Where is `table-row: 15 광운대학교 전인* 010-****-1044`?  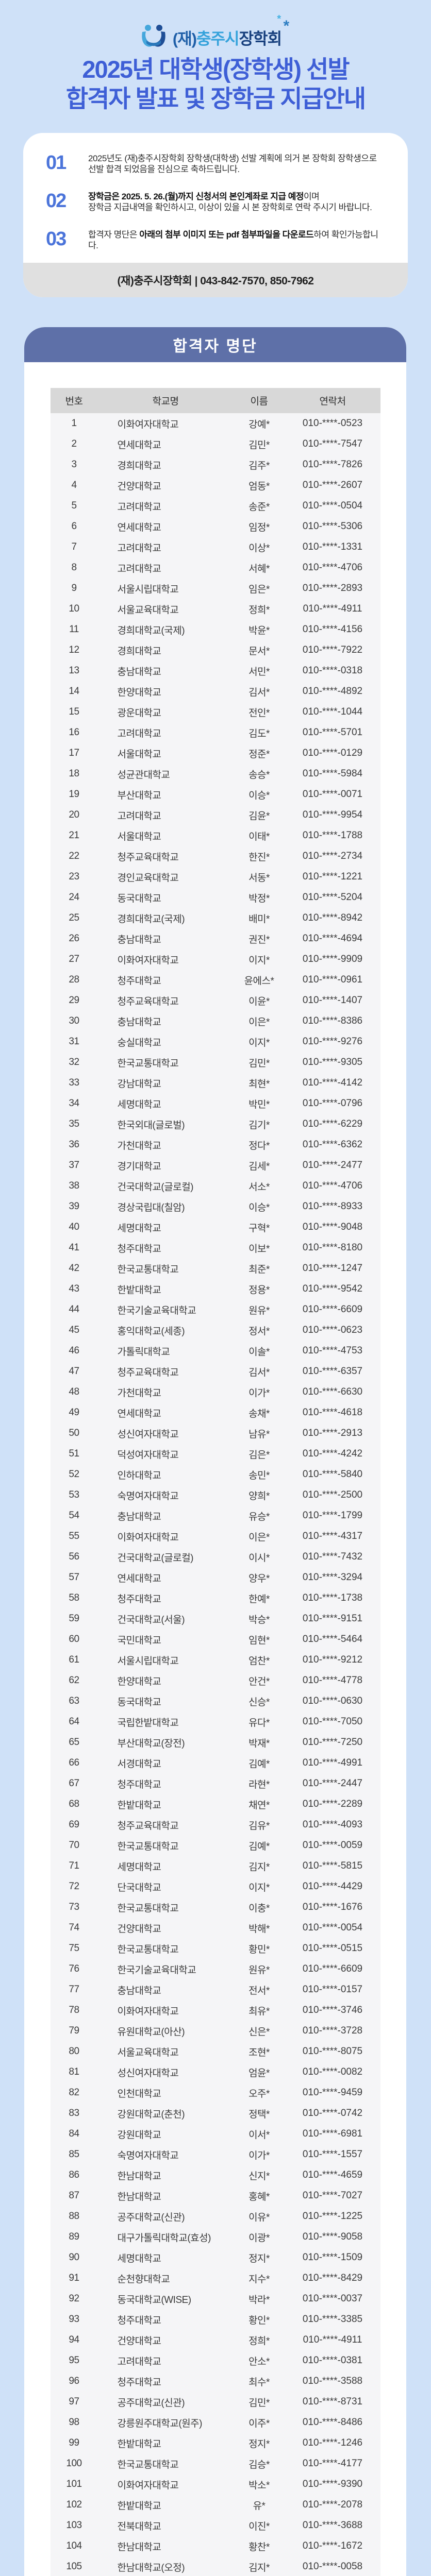 table-row: 15 광운대학교 전인* 010-****-1044 is located at coordinates (215, 712).